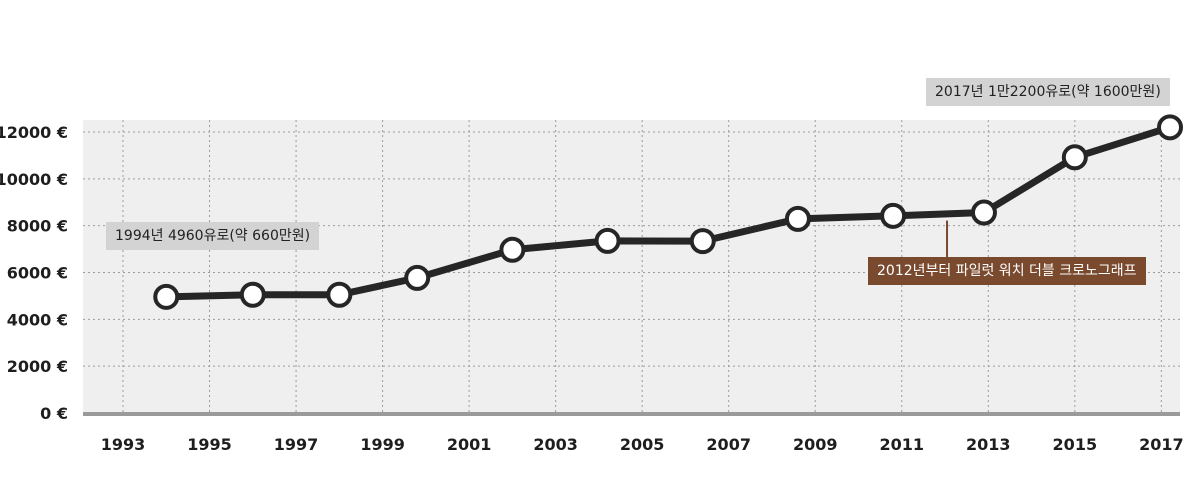  Describe the element at coordinates (382, 444) in the screenshot. I see `x-tick-label: 1999` at that location.